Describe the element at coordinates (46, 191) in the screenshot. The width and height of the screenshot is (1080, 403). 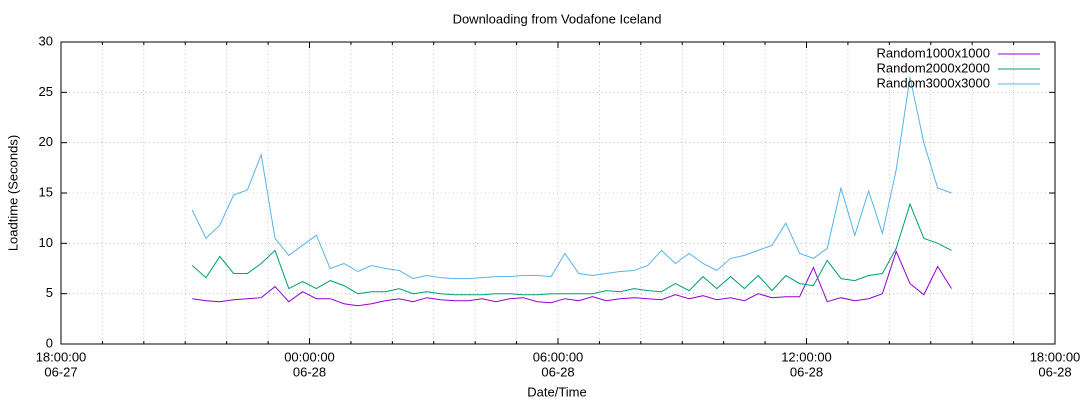
I see `y-tick-label: 15` at that location.